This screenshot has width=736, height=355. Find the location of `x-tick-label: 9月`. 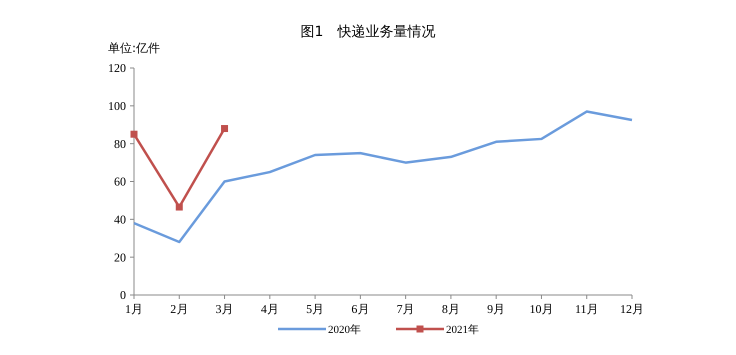

x-tick-label: 9月 is located at coordinates (496, 309).